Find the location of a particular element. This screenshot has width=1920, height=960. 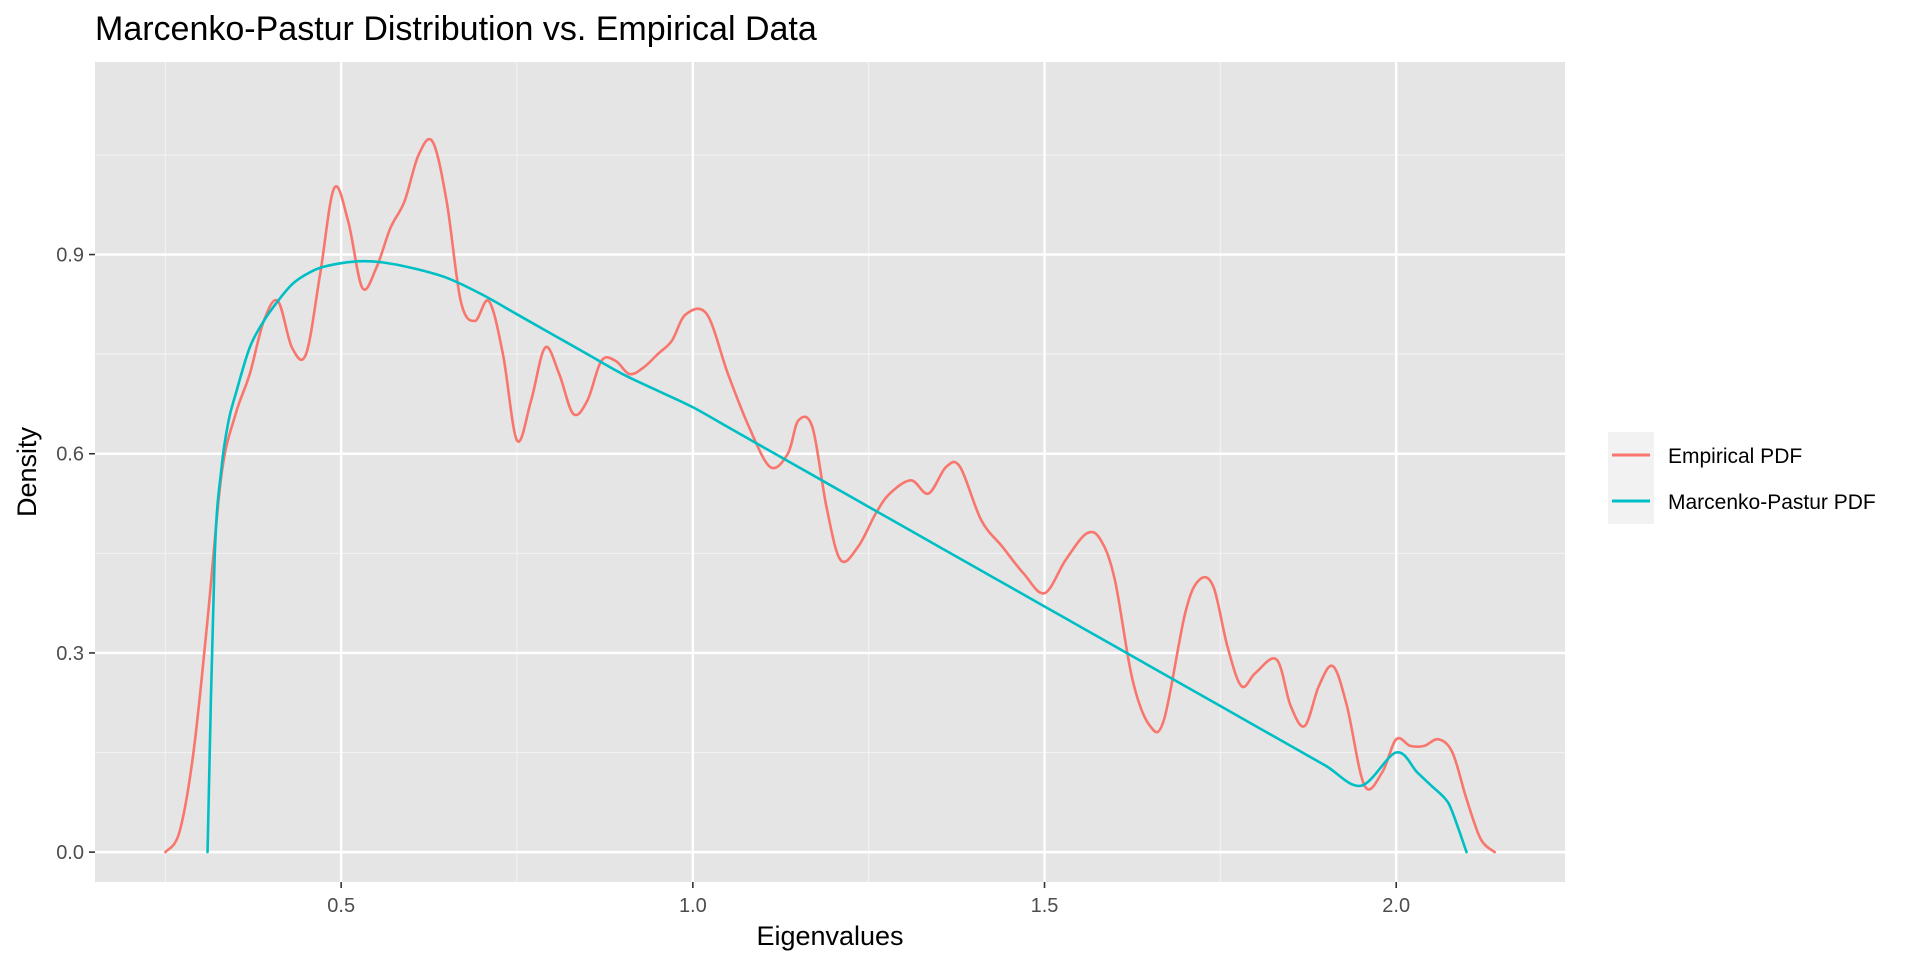

y-axis-title: Density is located at coordinates (27, 471).